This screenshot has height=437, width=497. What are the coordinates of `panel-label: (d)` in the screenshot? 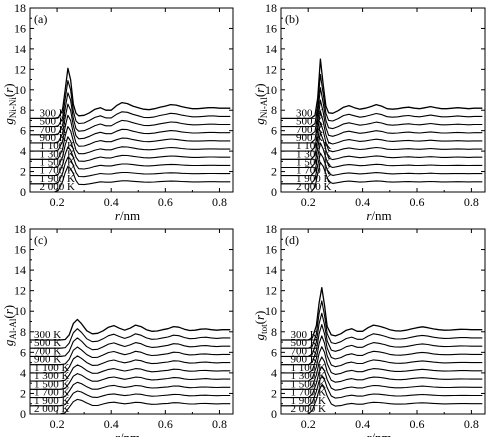 It's located at (292, 240).